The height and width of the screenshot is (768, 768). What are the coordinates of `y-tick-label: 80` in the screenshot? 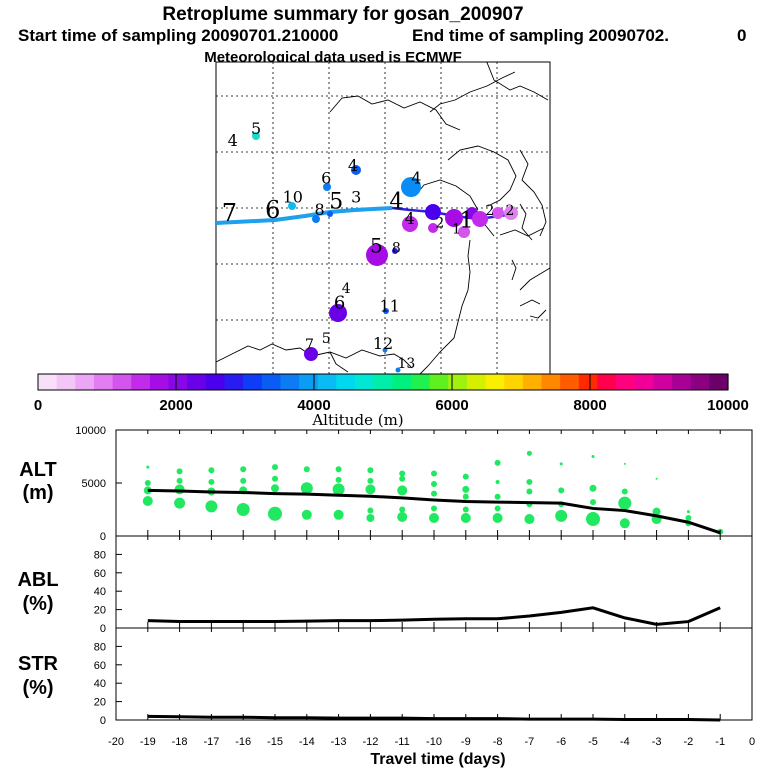 It's located at (100, 647).